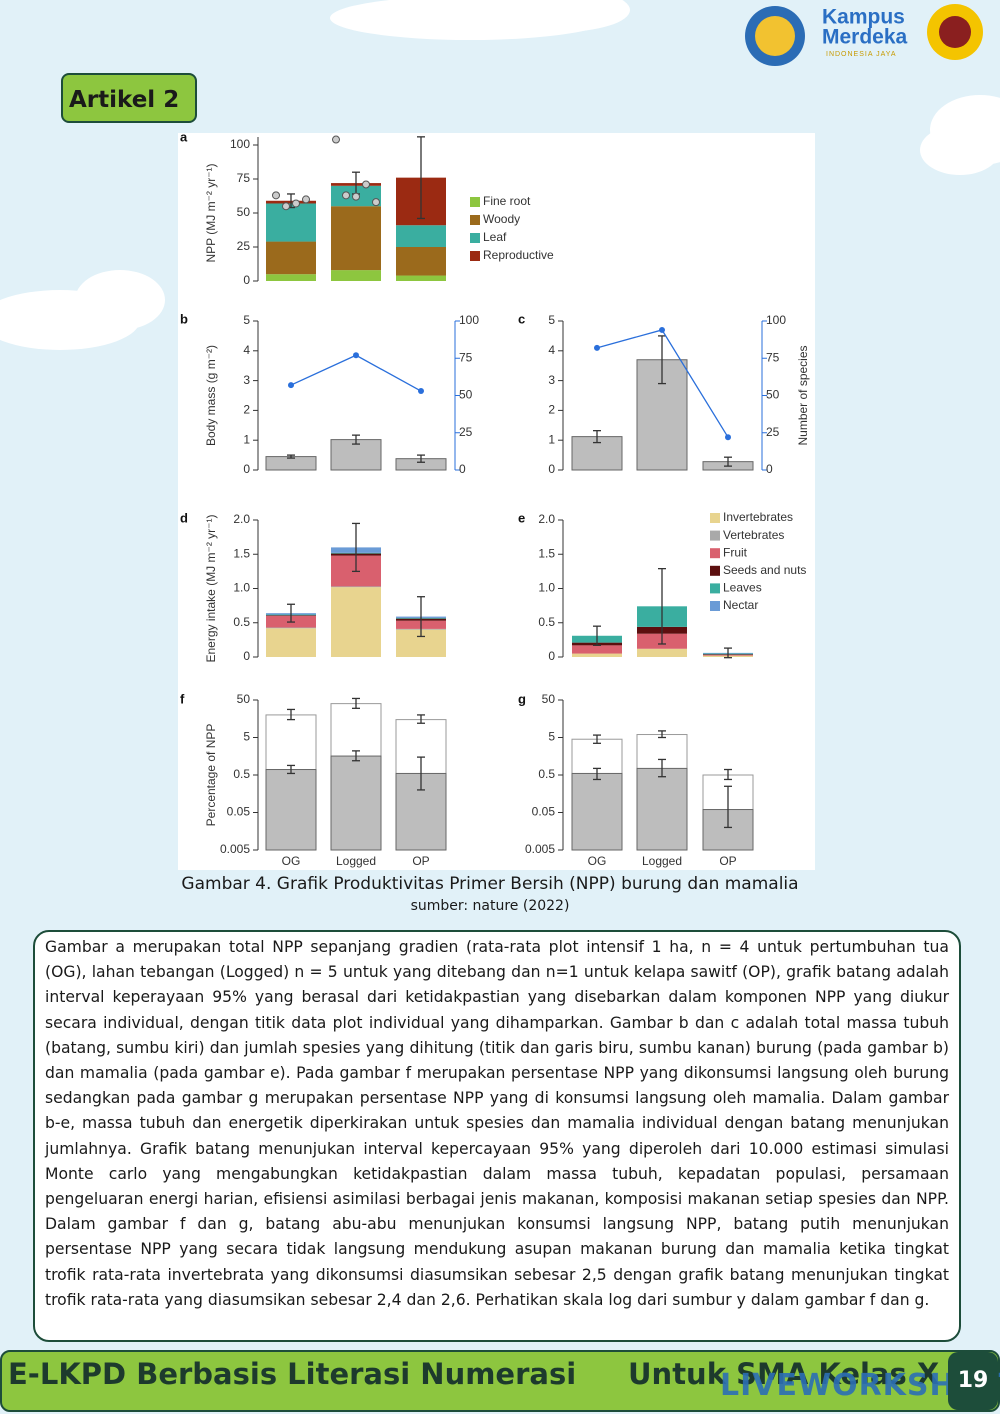 The height and width of the screenshot is (1414, 1000). I want to click on y-axis-title: Body mass (g m⁻²), so click(211, 395).